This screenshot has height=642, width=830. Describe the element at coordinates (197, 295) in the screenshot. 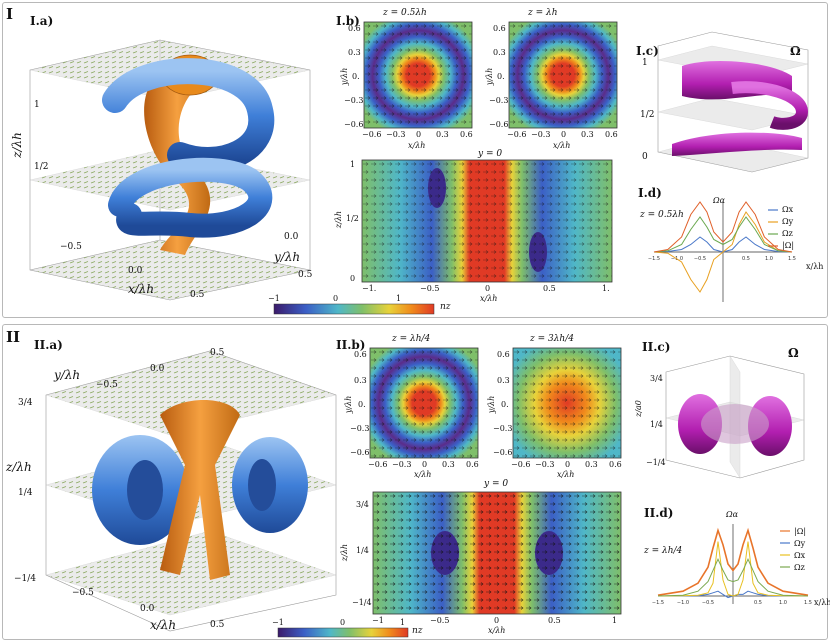

I see `panel-Ia-x-tick-3: 0.5` at that location.